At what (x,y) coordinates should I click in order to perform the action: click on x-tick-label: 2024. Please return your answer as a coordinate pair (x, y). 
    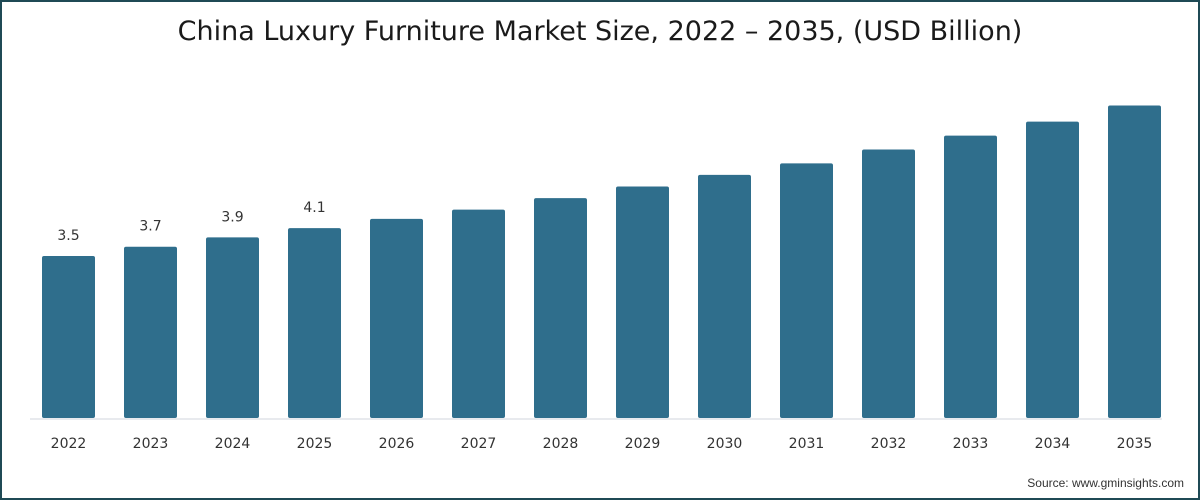
    Looking at the image, I should click on (233, 444).